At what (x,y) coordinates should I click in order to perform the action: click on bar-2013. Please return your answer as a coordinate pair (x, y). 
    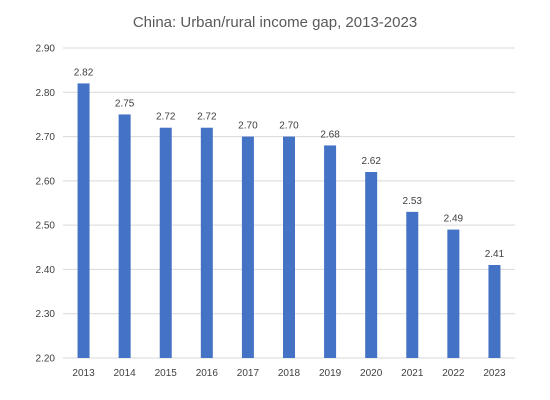
    Looking at the image, I should click on (83, 220).